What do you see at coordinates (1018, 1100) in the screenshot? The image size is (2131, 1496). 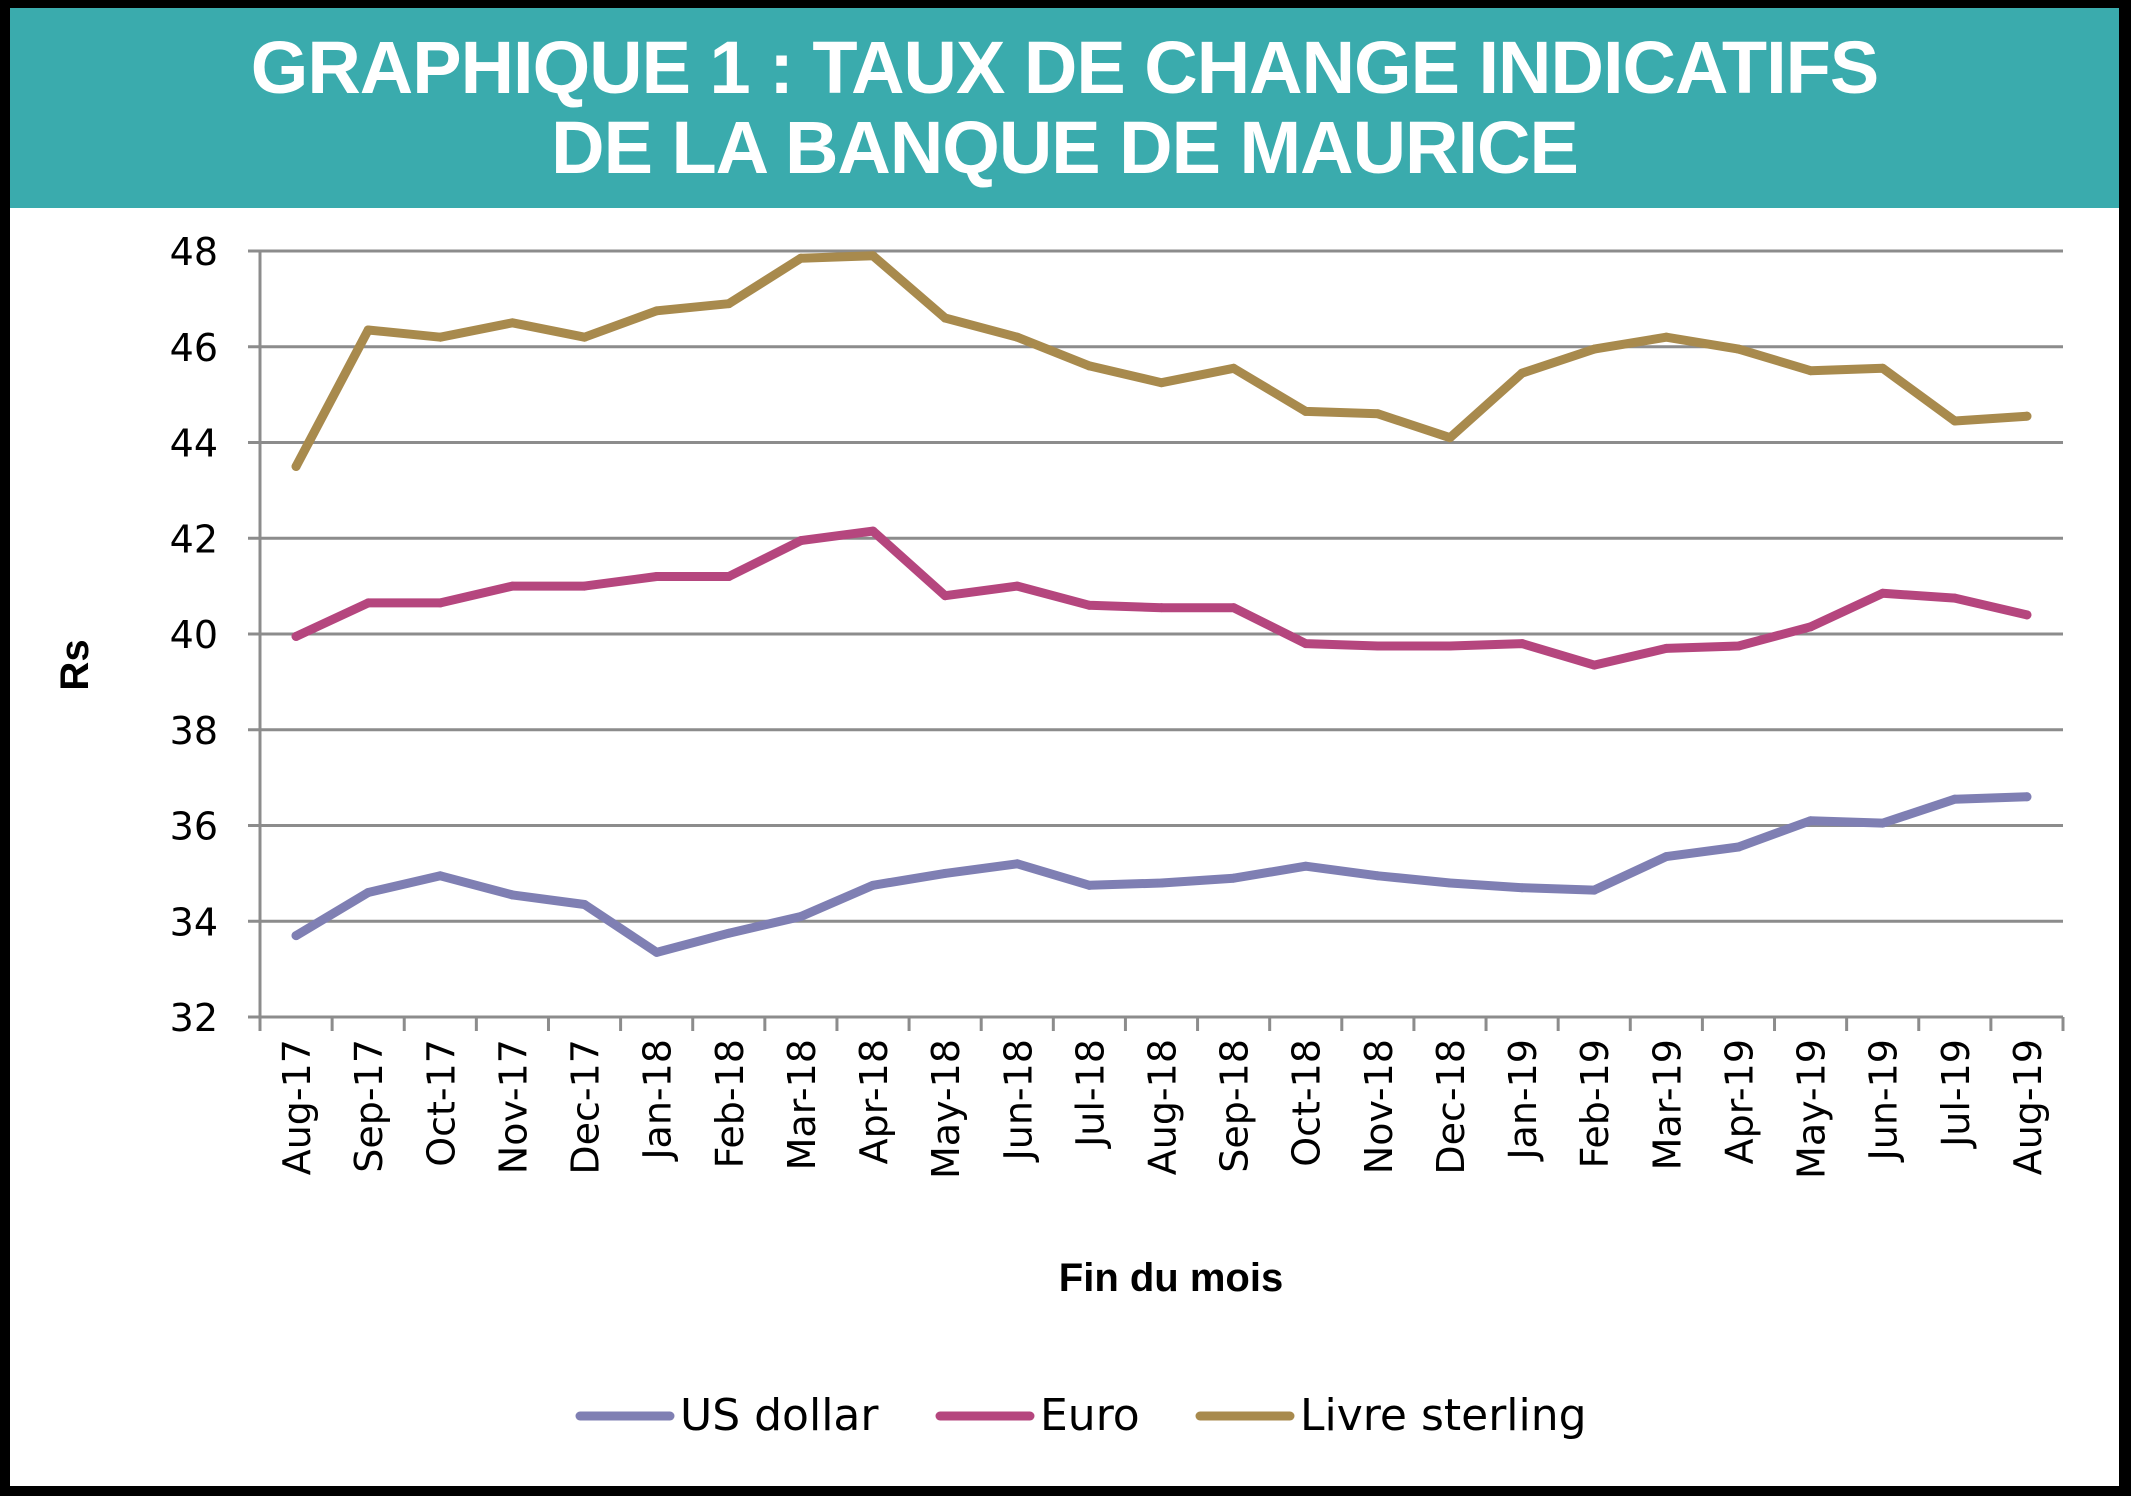 I see `x-tick-label: Jun-18` at bounding box center [1018, 1100].